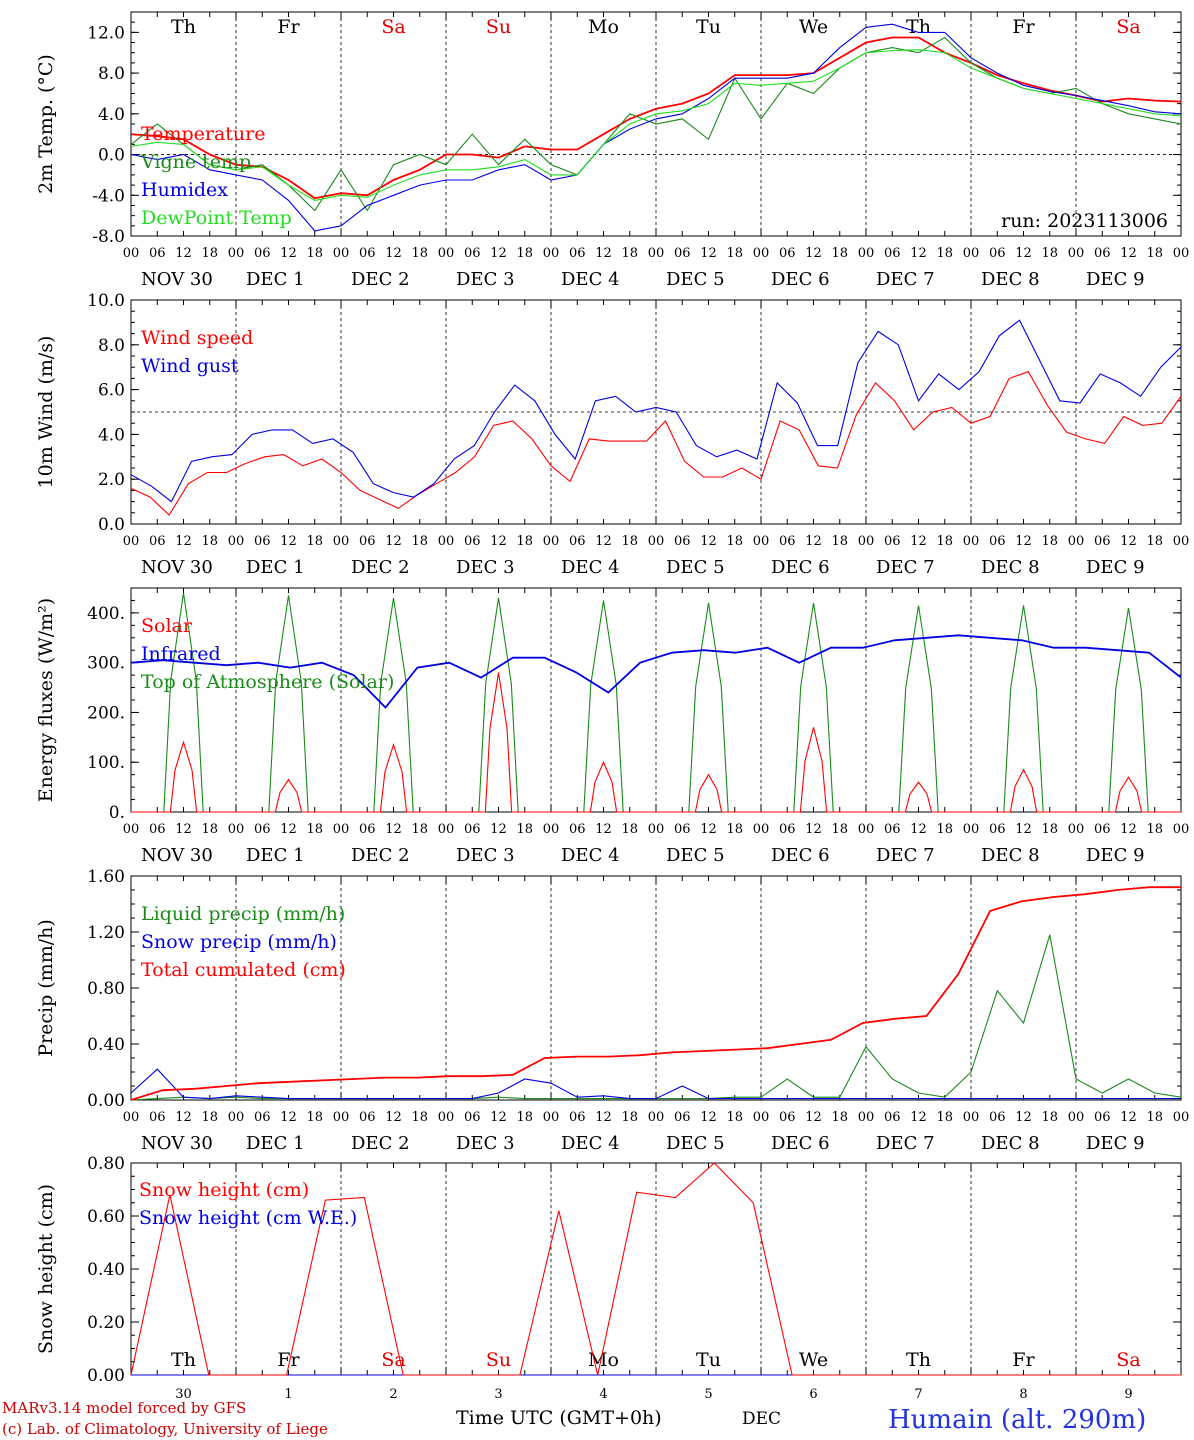  Describe the element at coordinates (656, 127) in the screenshot. I see `series-humidex` at that location.